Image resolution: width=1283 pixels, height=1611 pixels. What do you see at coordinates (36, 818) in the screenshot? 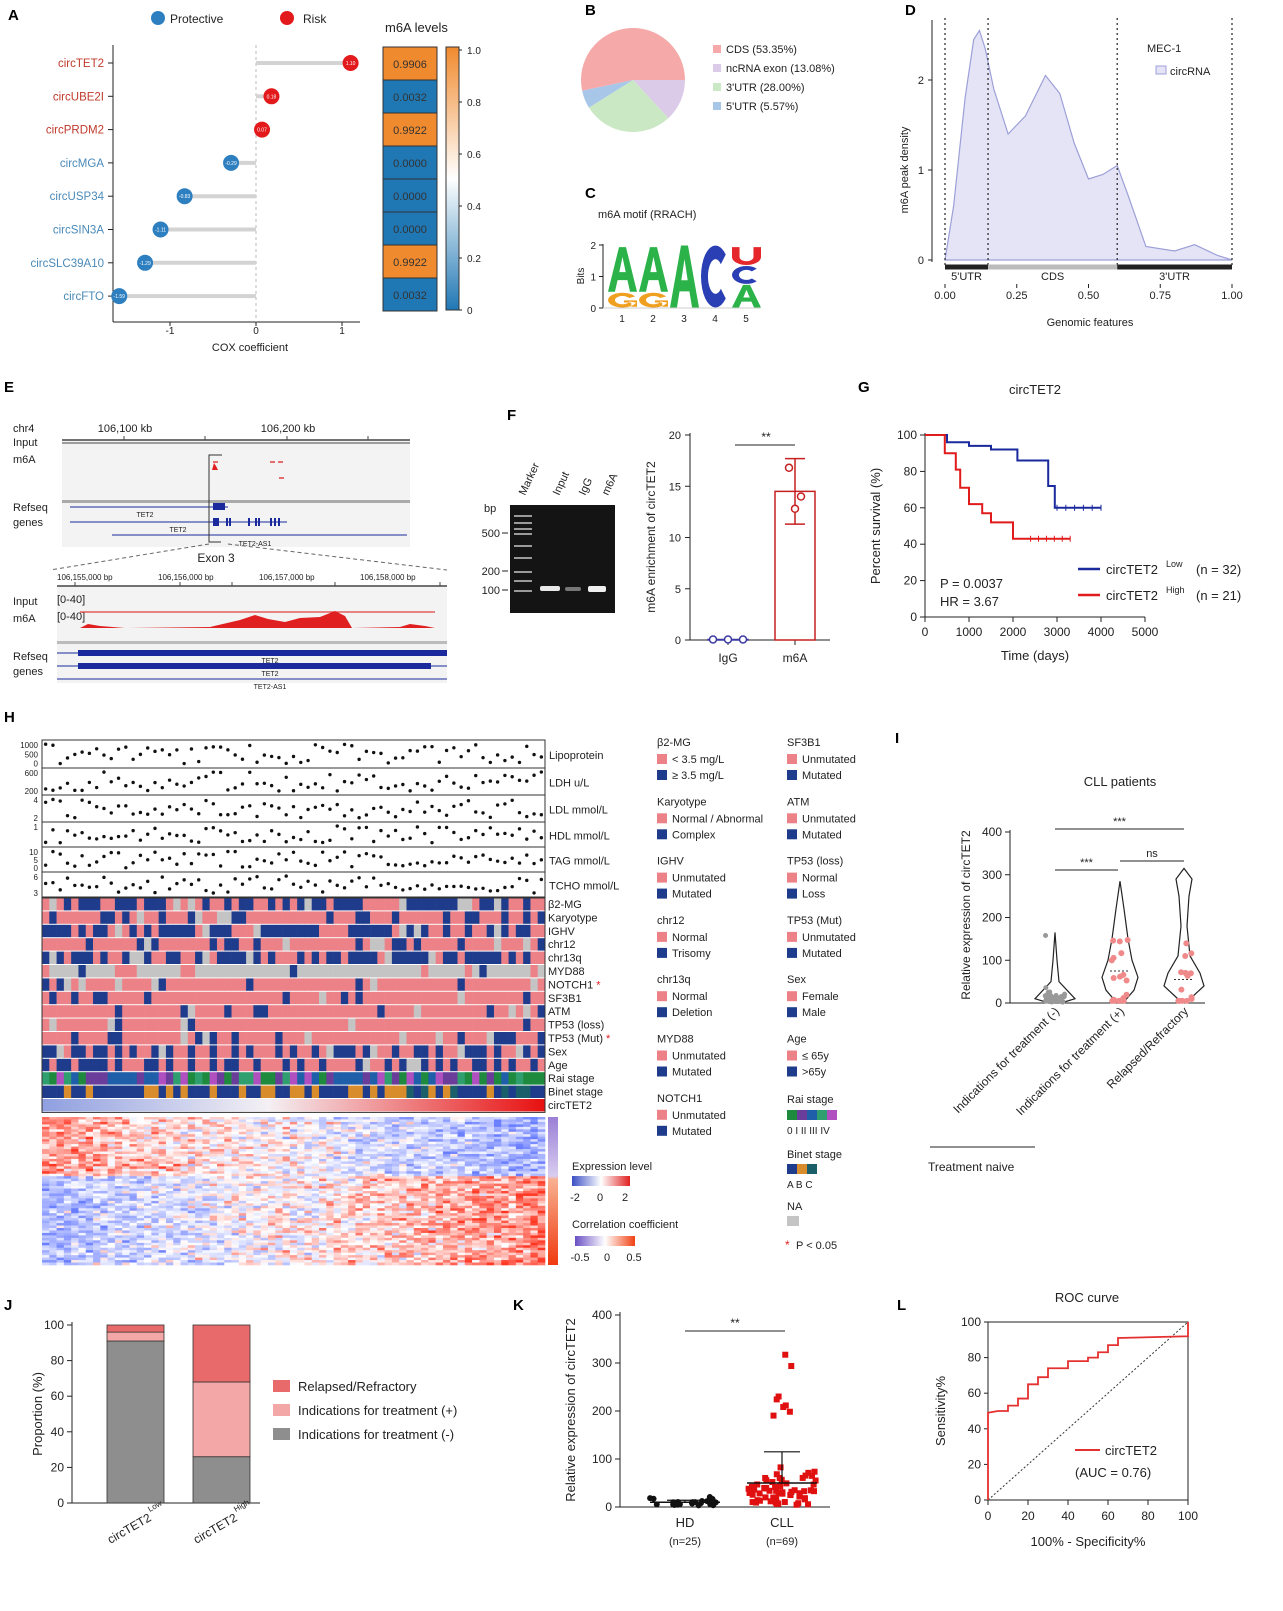
I see `lipid-tick-label: 2` at bounding box center [36, 818].